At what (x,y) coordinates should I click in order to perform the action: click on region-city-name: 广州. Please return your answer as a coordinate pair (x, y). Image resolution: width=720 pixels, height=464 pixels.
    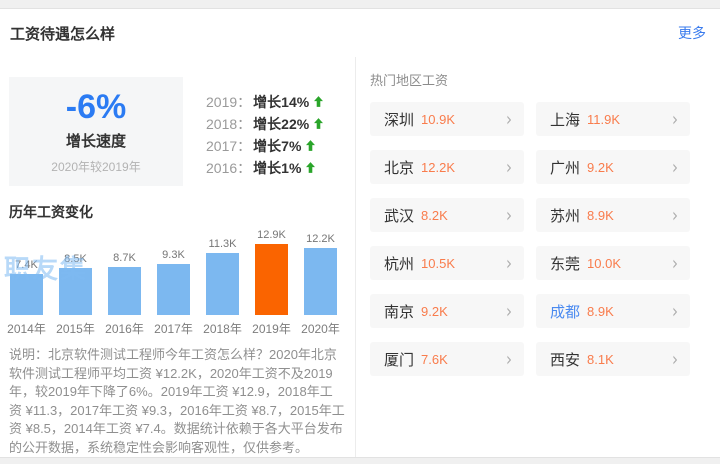
    Looking at the image, I should click on (565, 168).